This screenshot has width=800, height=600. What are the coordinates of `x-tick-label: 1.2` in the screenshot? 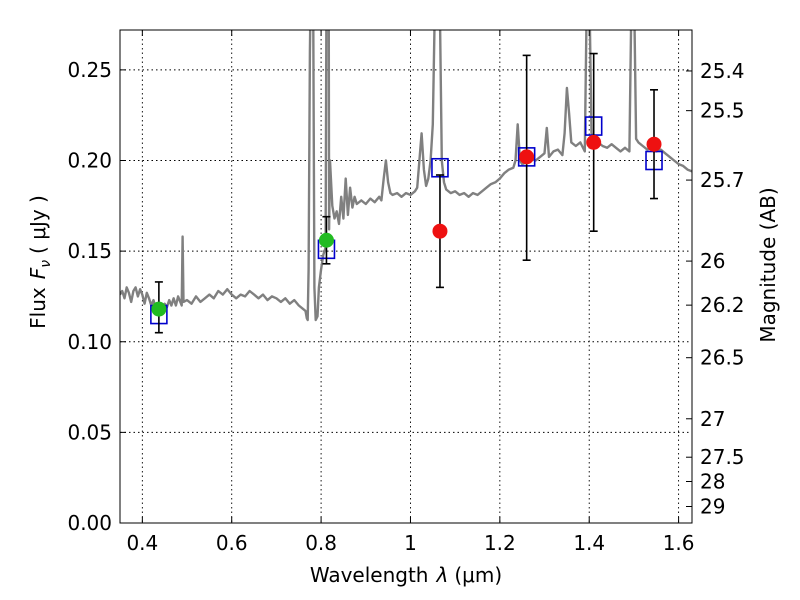 It's located at (500, 543).